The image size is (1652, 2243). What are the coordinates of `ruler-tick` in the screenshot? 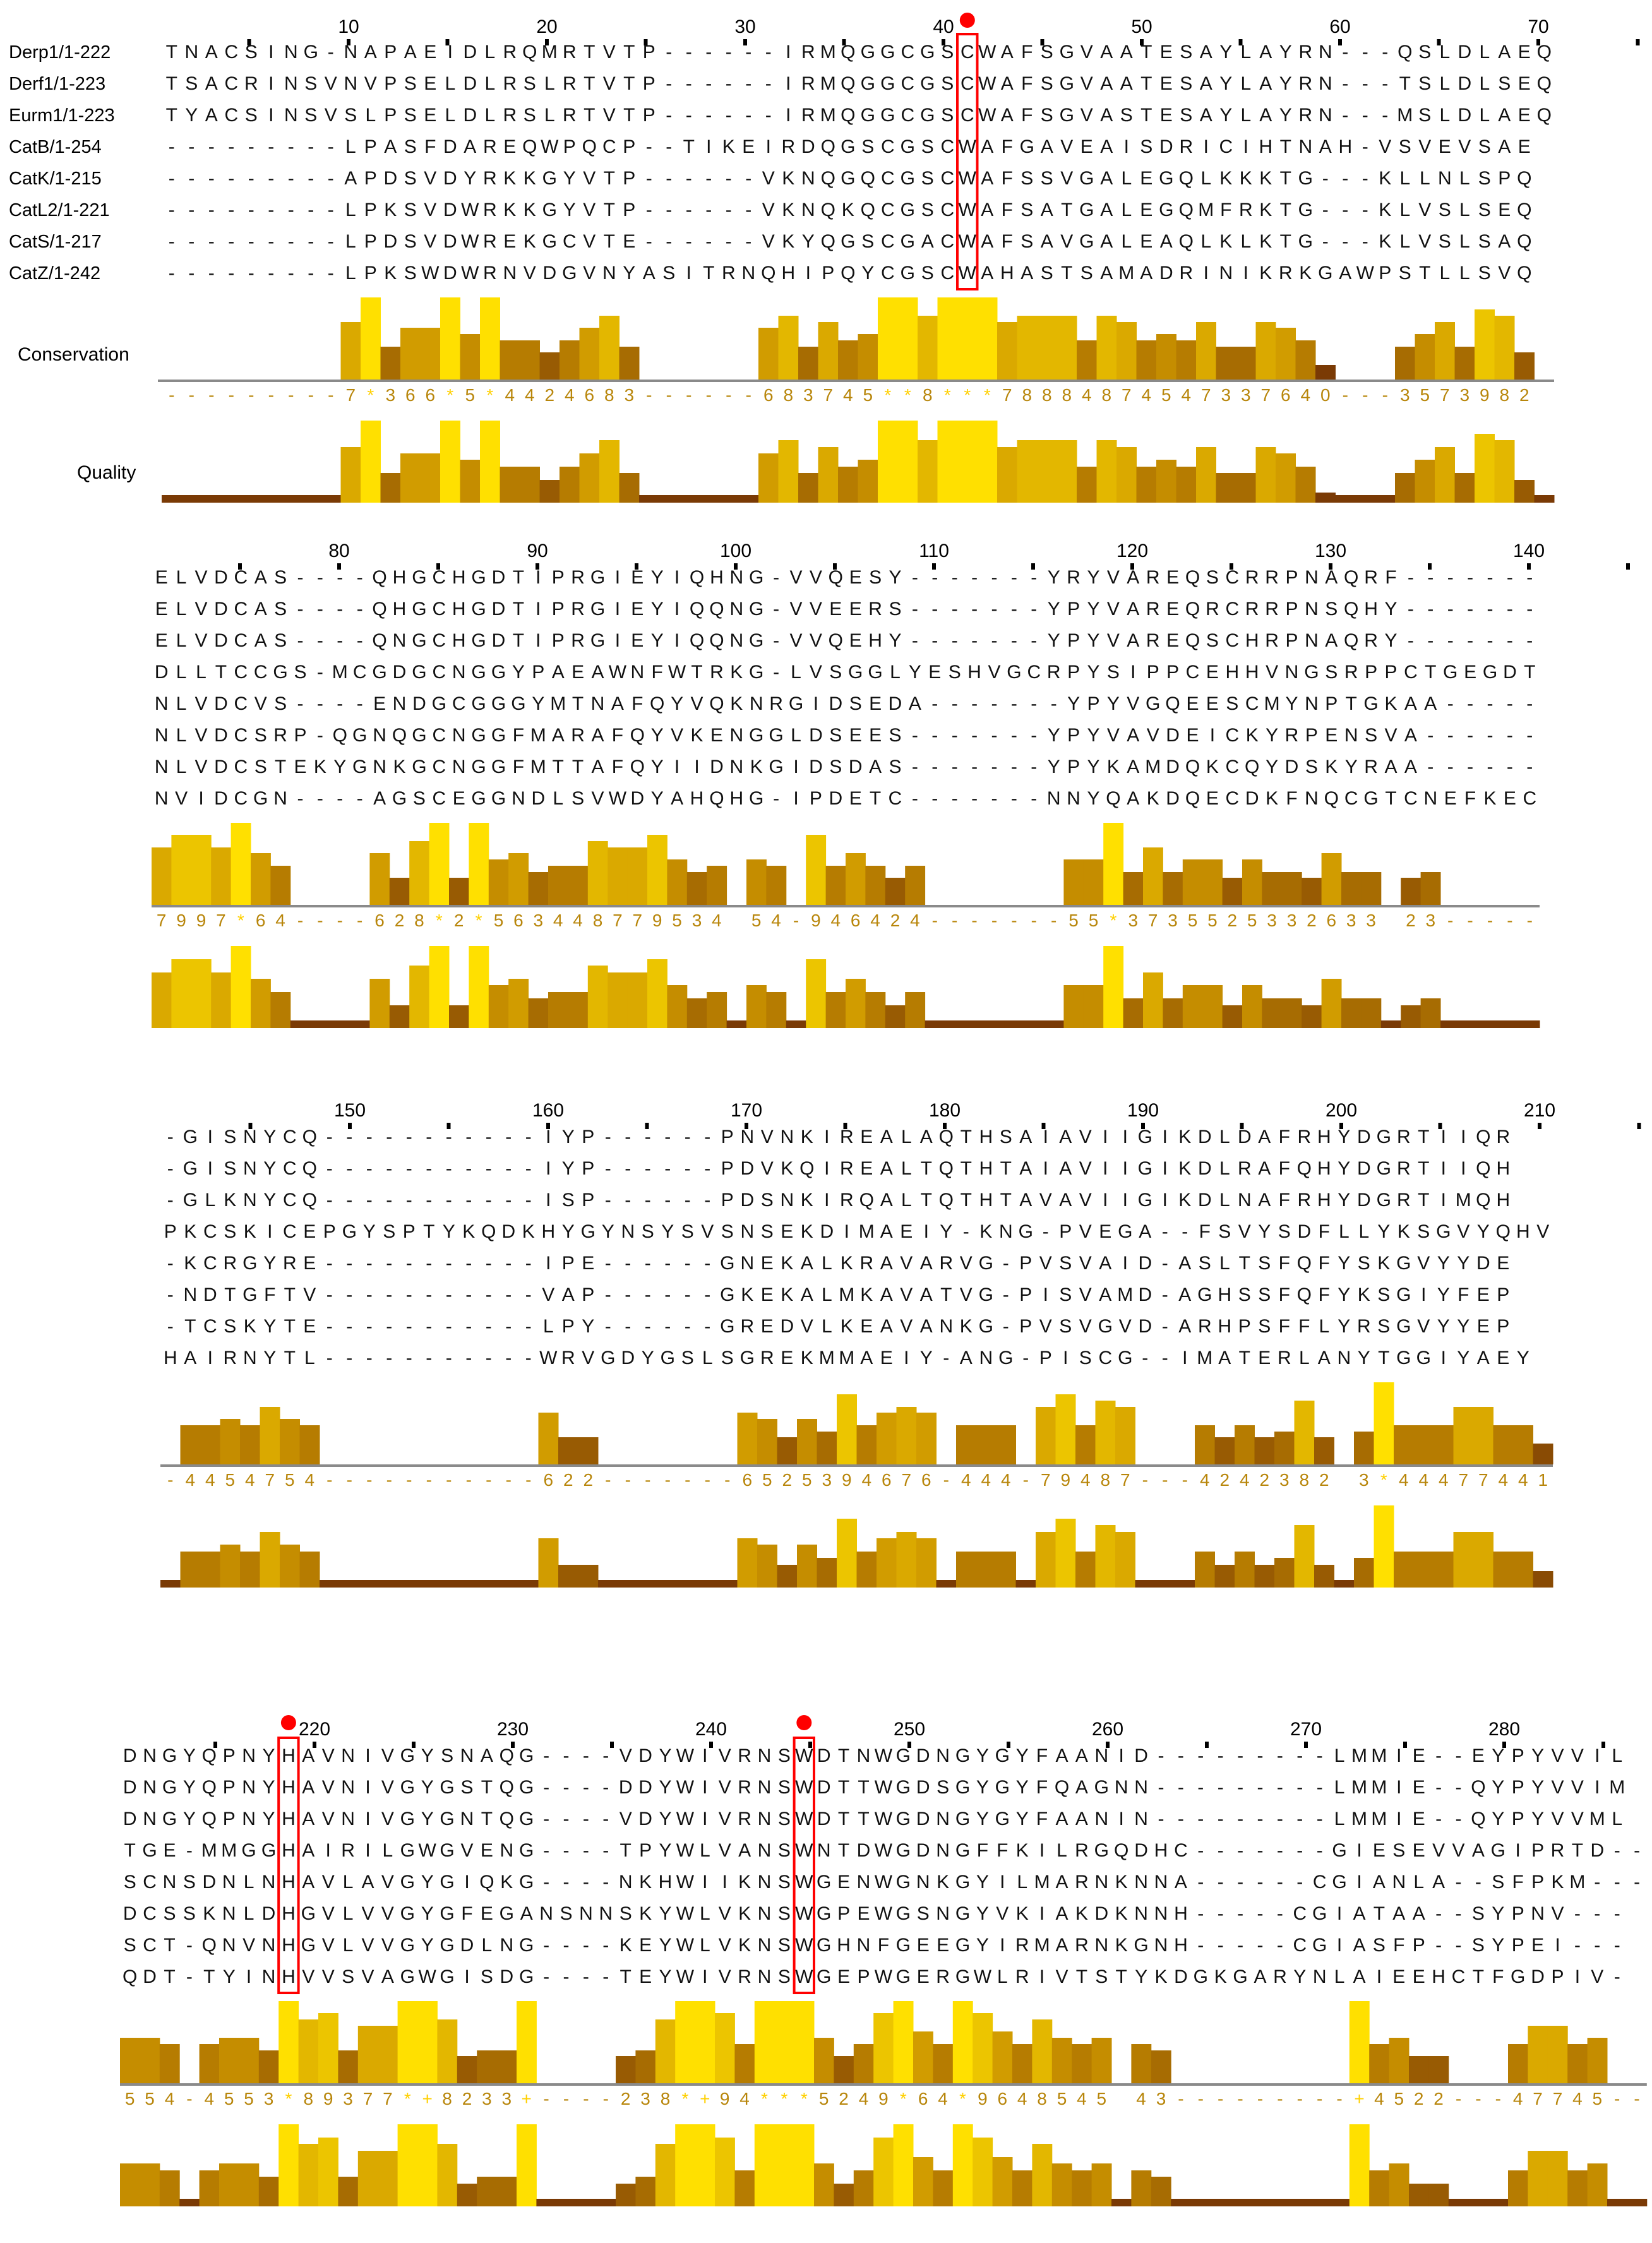 It's located at (1108, 1745).